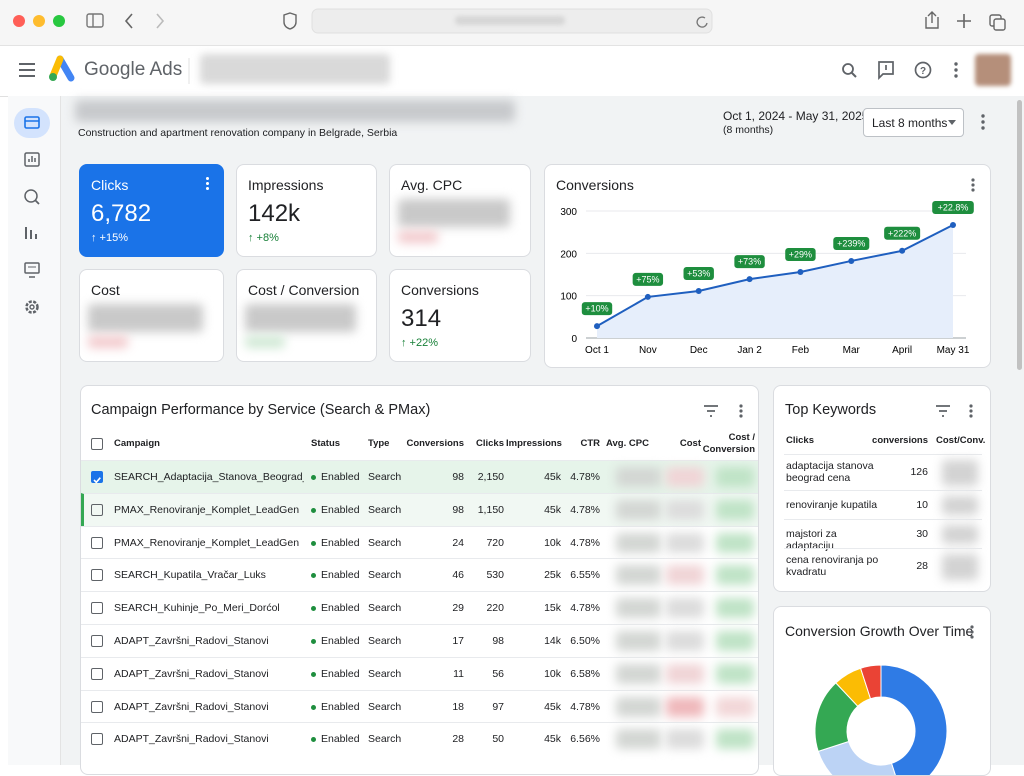 The height and width of the screenshot is (776, 1024). What do you see at coordinates (432, 185) in the screenshot?
I see `kpi-label: Avg. CPC` at bounding box center [432, 185].